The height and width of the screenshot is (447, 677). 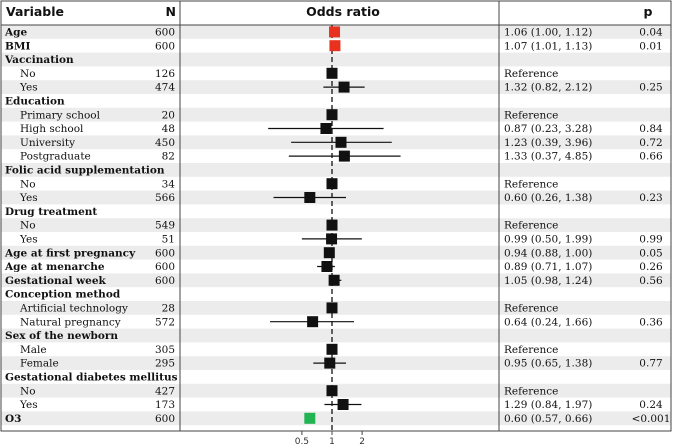 I want to click on header-p: p, so click(x=648, y=11).